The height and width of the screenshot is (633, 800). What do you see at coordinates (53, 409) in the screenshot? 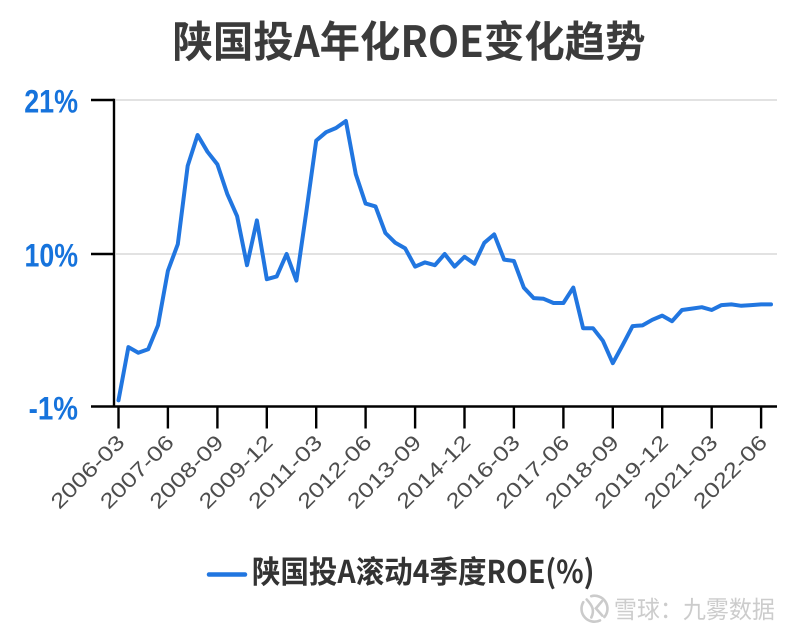
I see `svg-text: -1%` at bounding box center [53, 409].